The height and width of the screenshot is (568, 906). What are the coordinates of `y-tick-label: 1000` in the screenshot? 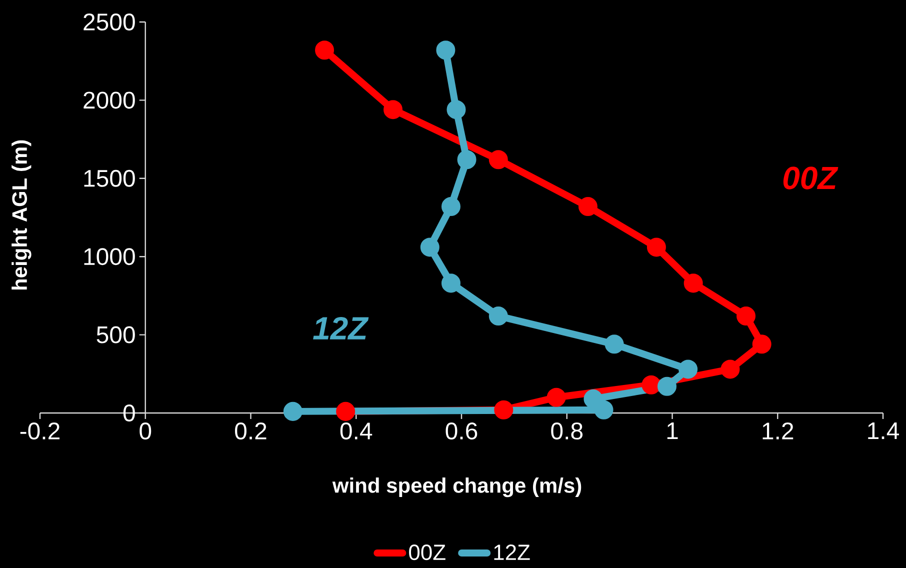 It's located at (109, 257).